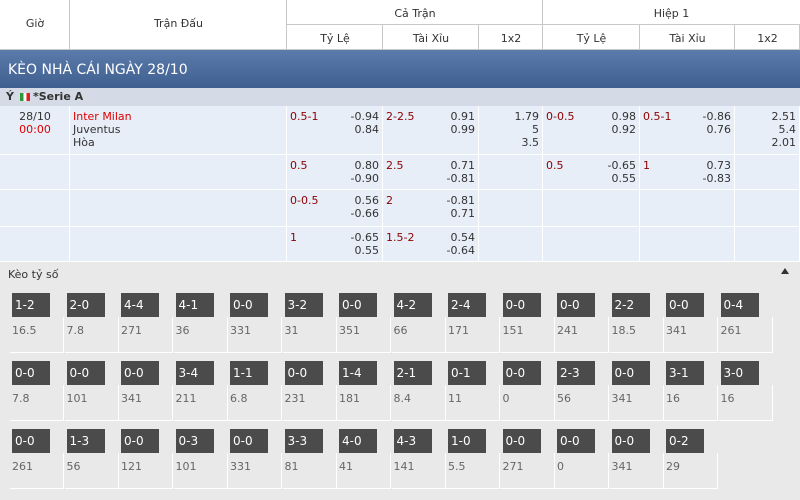  What do you see at coordinates (624, 178) in the screenshot?
I see `odds-value: 0.55` at bounding box center [624, 178].